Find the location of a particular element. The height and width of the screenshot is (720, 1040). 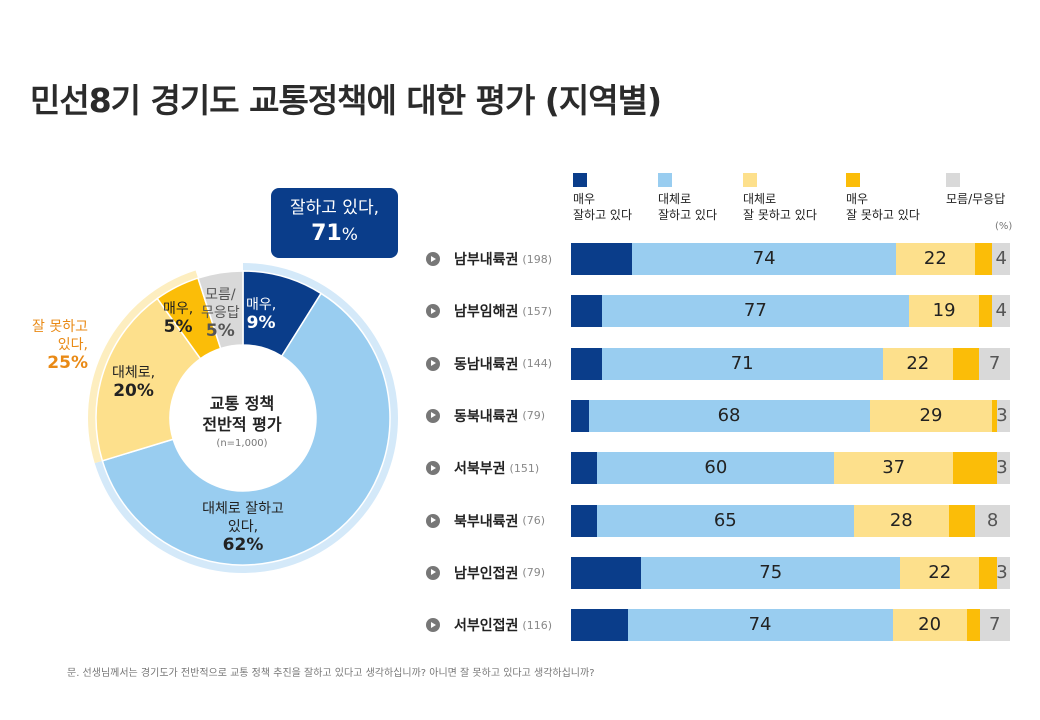

legend-item: 대체로 잘하고 있다 is located at coordinates (687, 198).